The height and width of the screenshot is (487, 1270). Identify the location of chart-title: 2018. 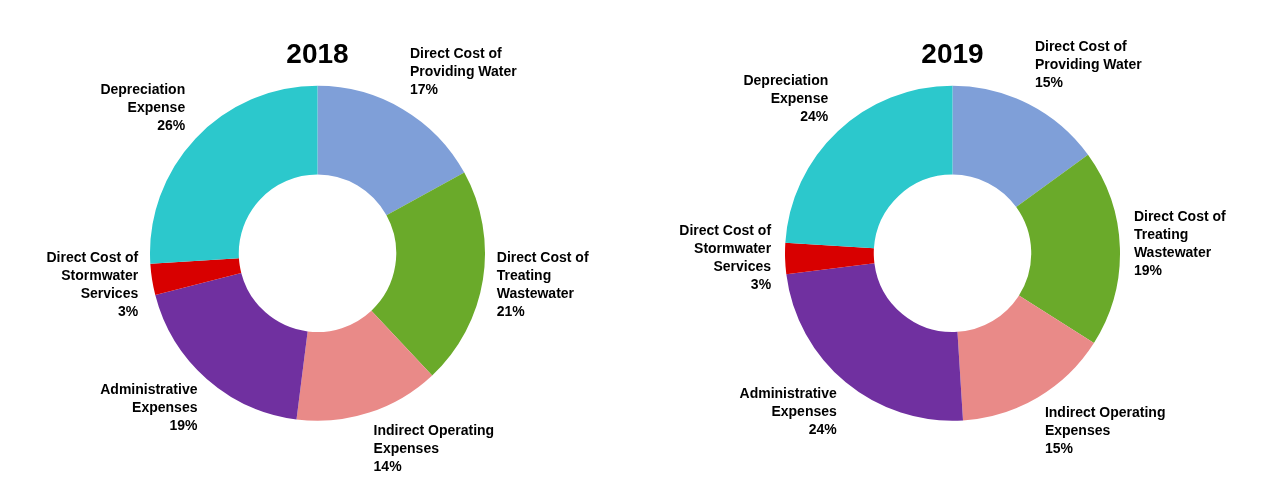
(317, 53).